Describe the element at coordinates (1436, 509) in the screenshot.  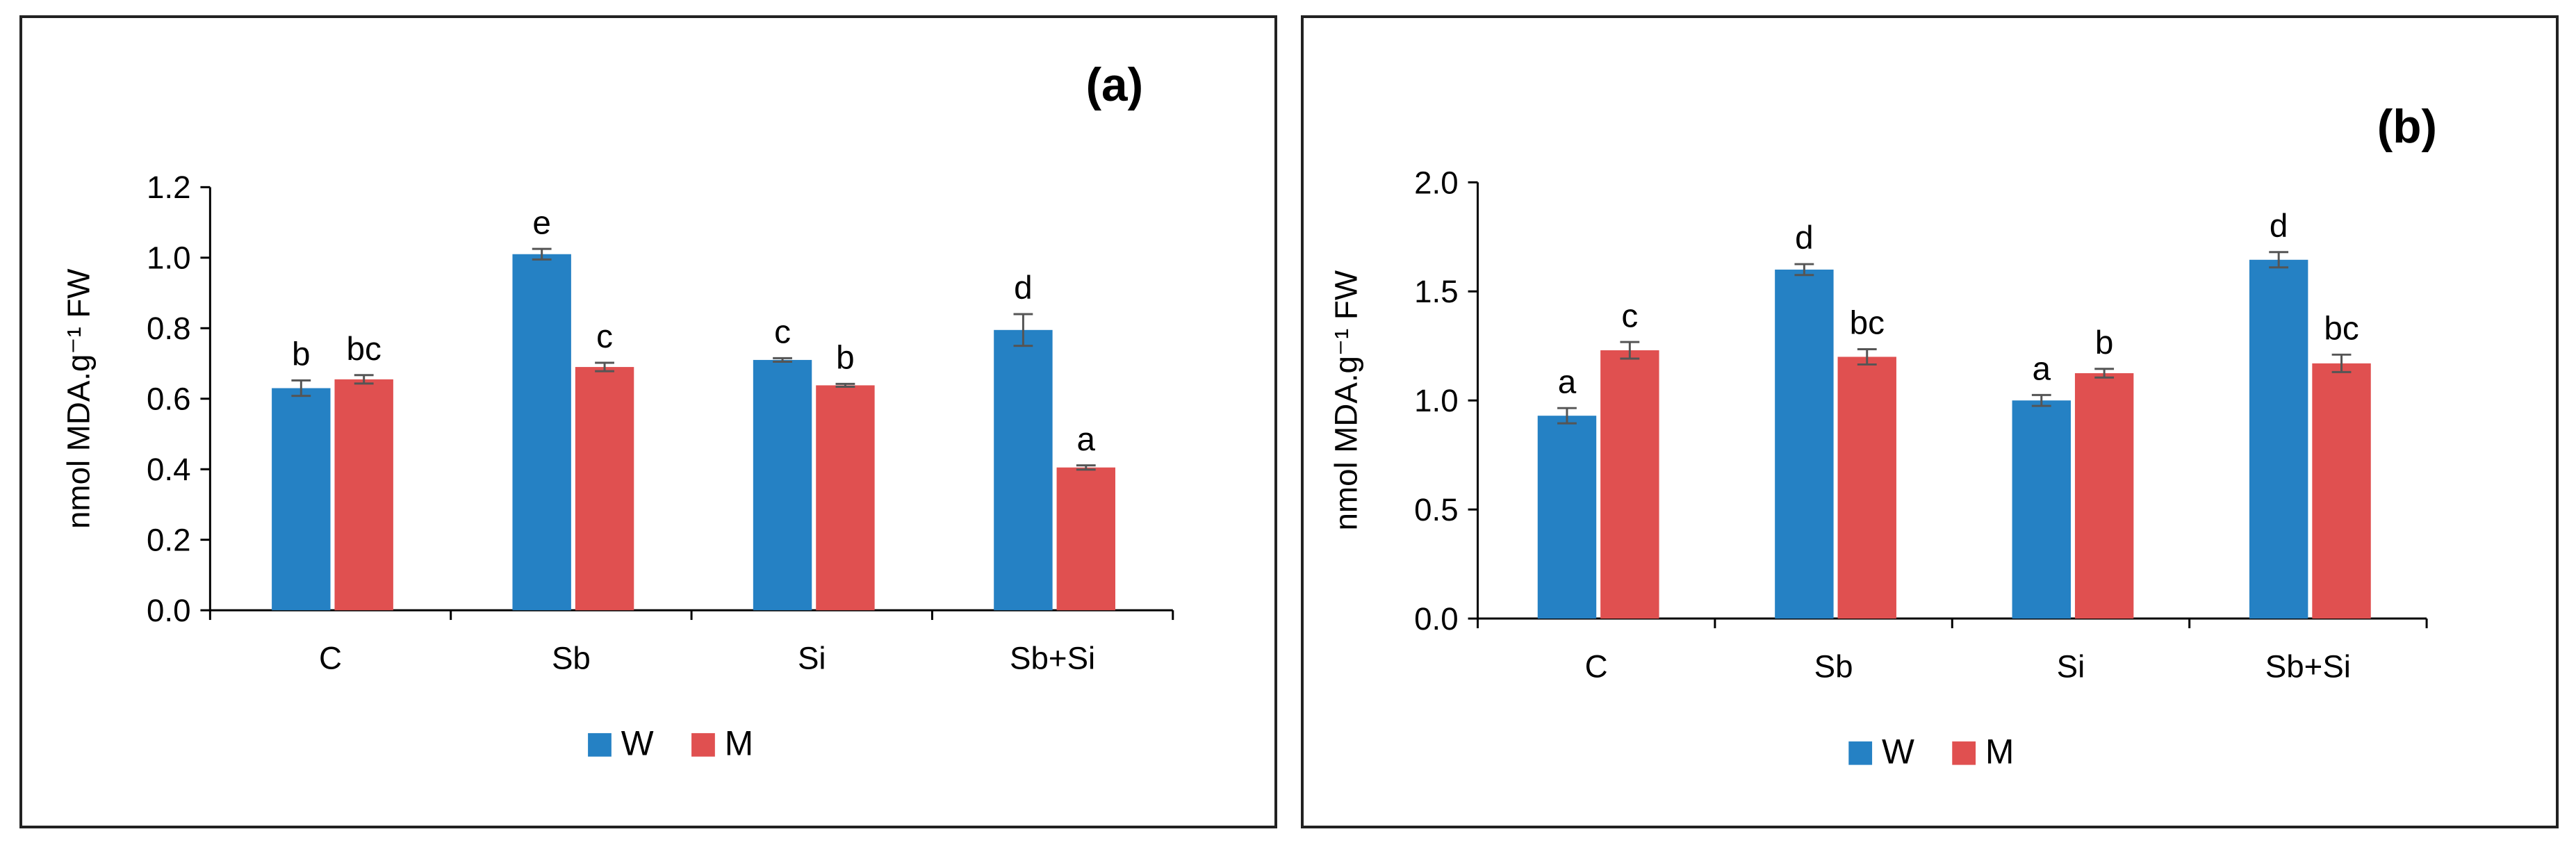
I see `y-tick-label: 0.5` at that location.